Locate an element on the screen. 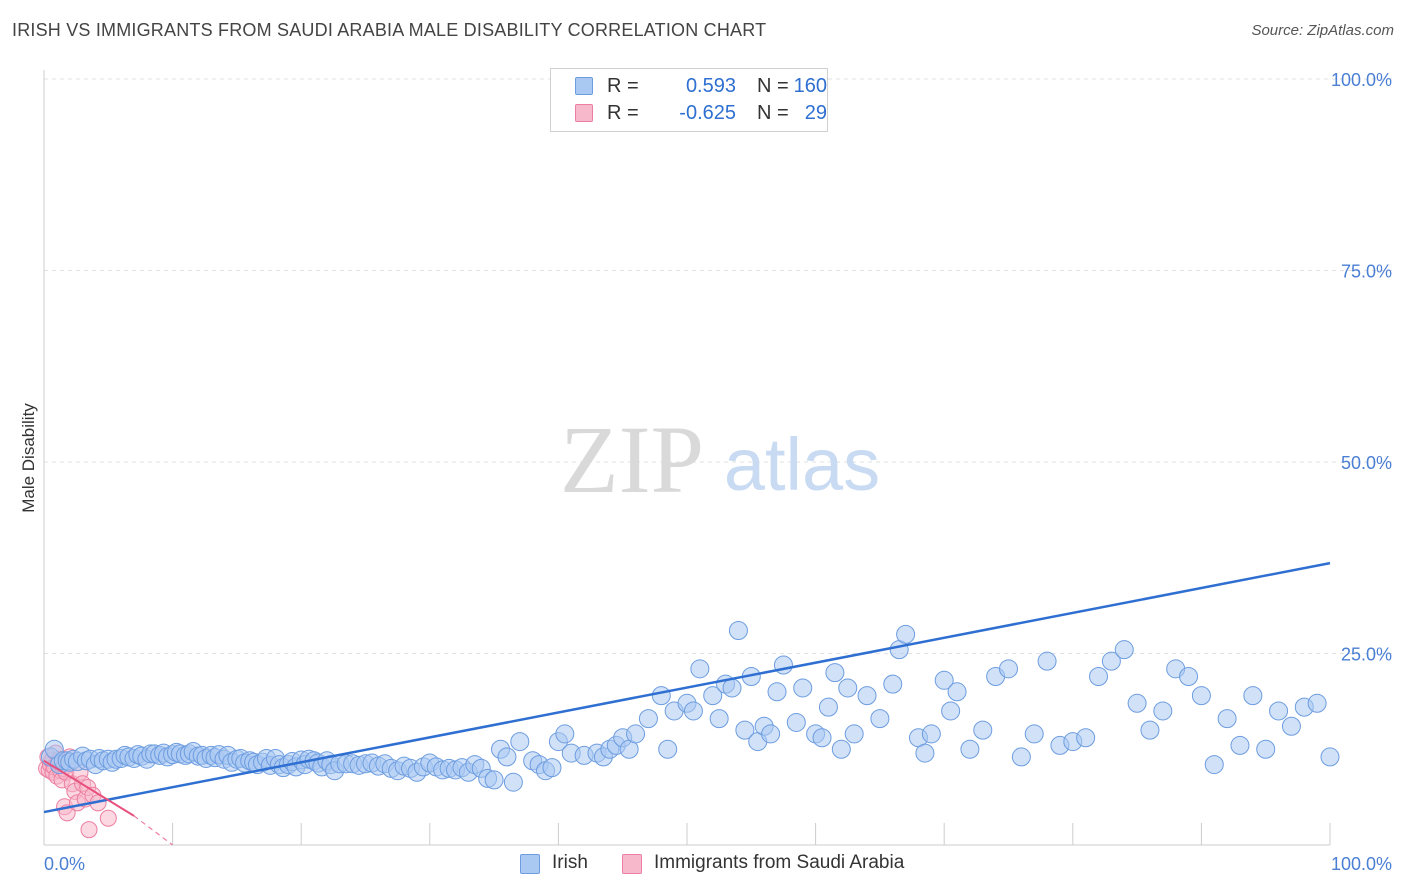 The width and height of the screenshot is (1406, 892). n-value: 160 is located at coordinates (810, 86).